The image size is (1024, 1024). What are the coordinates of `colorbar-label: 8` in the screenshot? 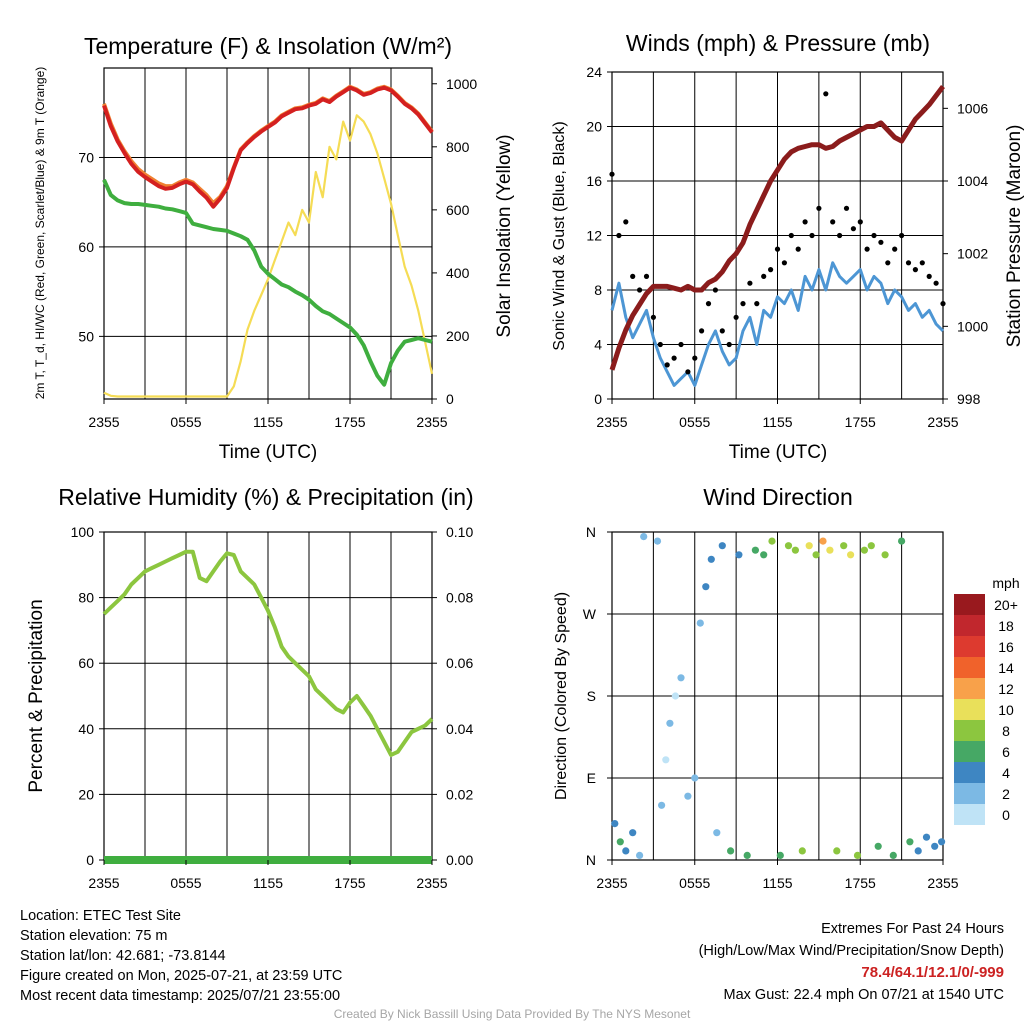 It's located at (1006, 731).